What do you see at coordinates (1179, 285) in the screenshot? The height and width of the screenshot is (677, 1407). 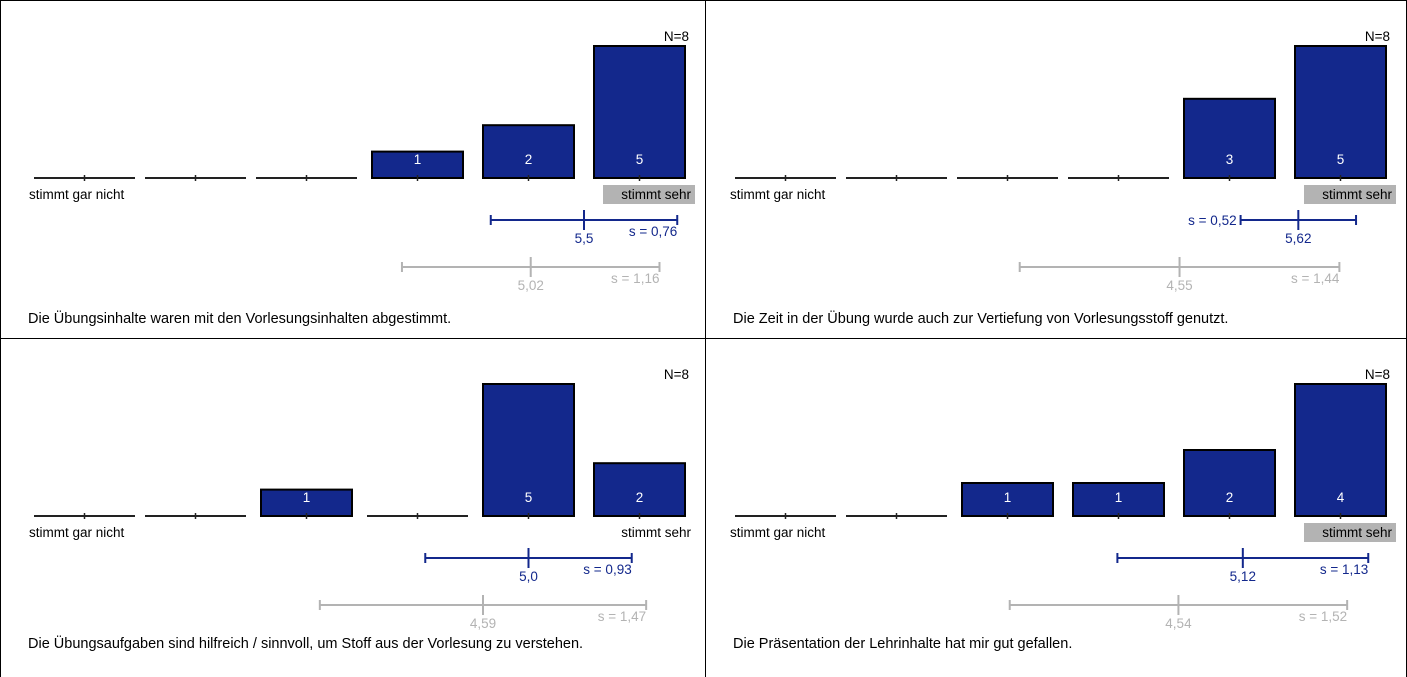 I see `comparison-mean-label: 4,55` at bounding box center [1179, 285].